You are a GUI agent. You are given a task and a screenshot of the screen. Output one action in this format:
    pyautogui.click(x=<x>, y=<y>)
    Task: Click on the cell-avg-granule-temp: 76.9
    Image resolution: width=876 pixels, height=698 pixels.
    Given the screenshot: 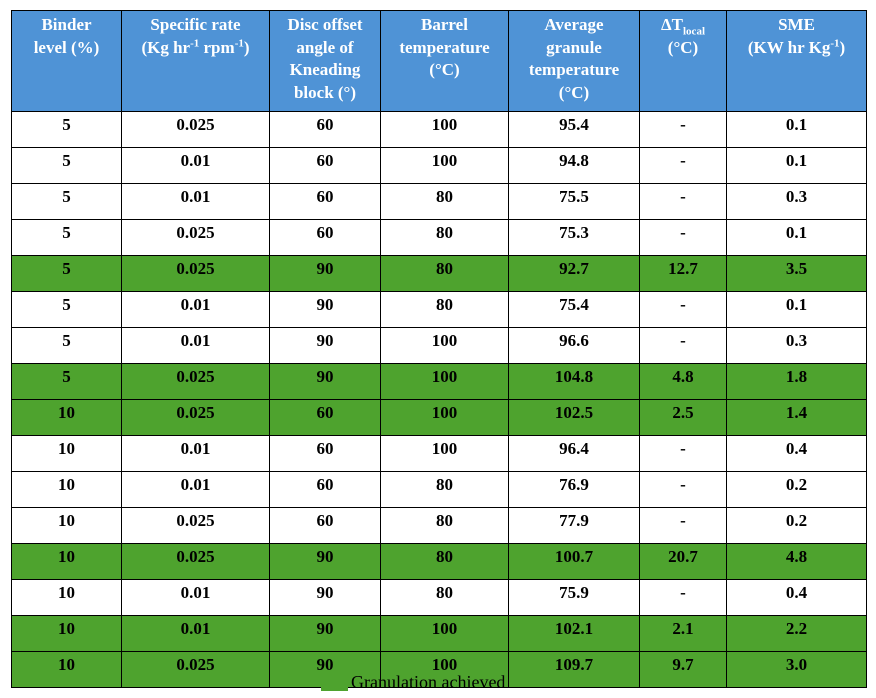 What is the action you would take?
    pyautogui.click(x=574, y=489)
    